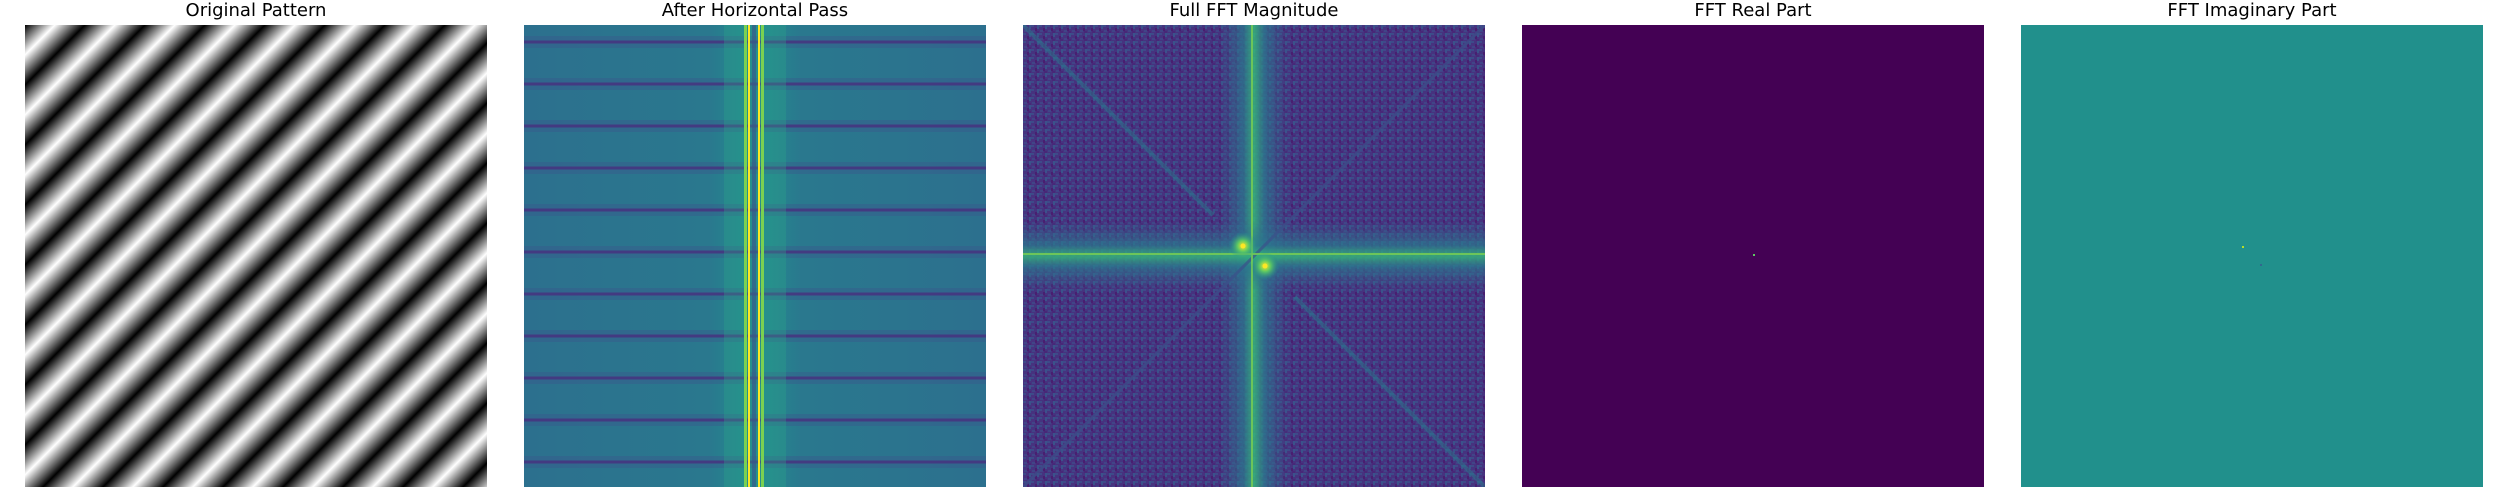 The width and height of the screenshot is (2500, 500). I want to click on peak-2-core, so click(1265, 266).